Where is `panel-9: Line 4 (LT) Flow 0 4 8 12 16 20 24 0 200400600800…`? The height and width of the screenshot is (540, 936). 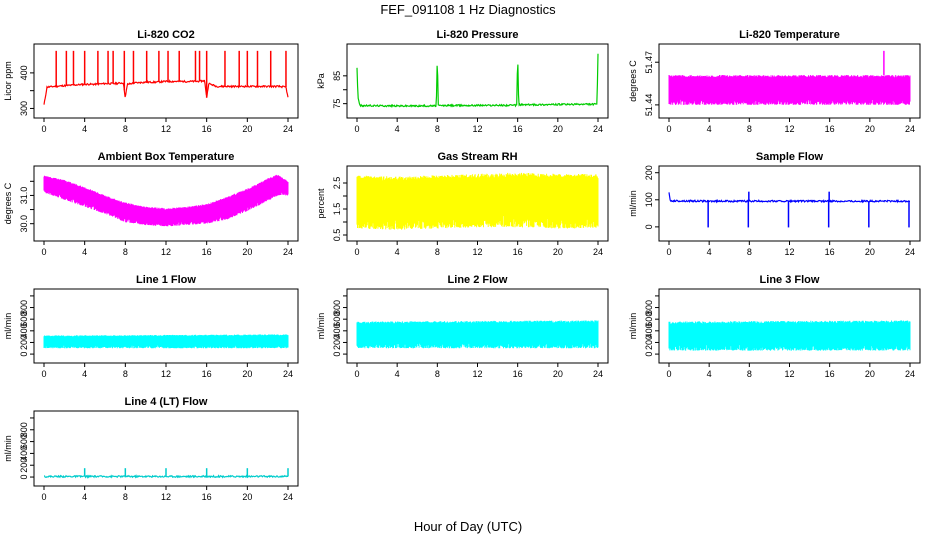 panel-9: Line 4 (LT) Flow 0 4 8 12 16 20 24 0 200400600800… is located at coordinates (151, 449).